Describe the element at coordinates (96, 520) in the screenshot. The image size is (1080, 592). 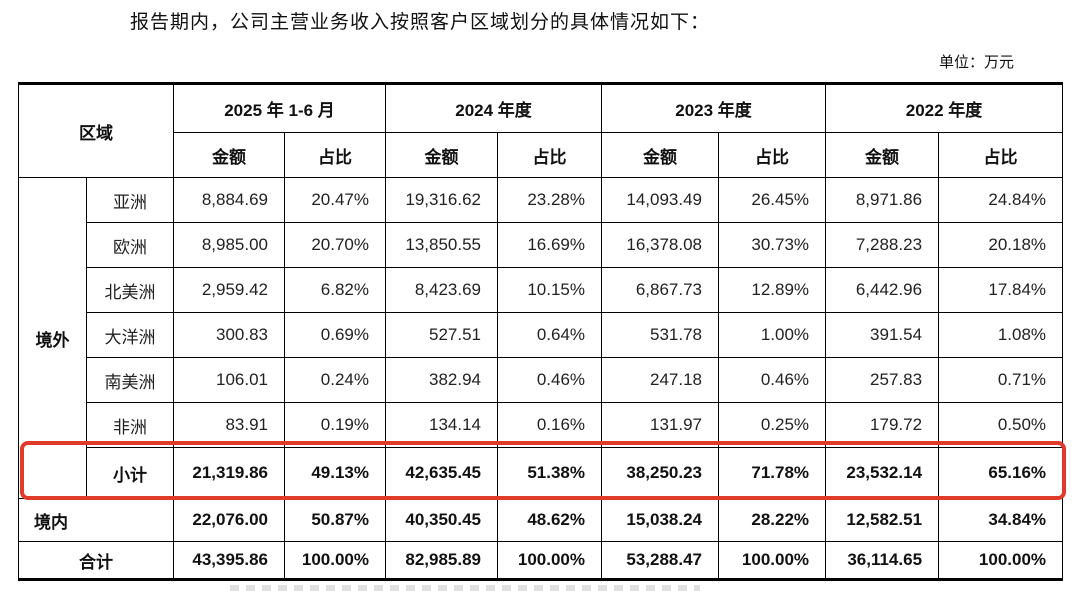
I see `group-label-domestic: 境内` at that location.